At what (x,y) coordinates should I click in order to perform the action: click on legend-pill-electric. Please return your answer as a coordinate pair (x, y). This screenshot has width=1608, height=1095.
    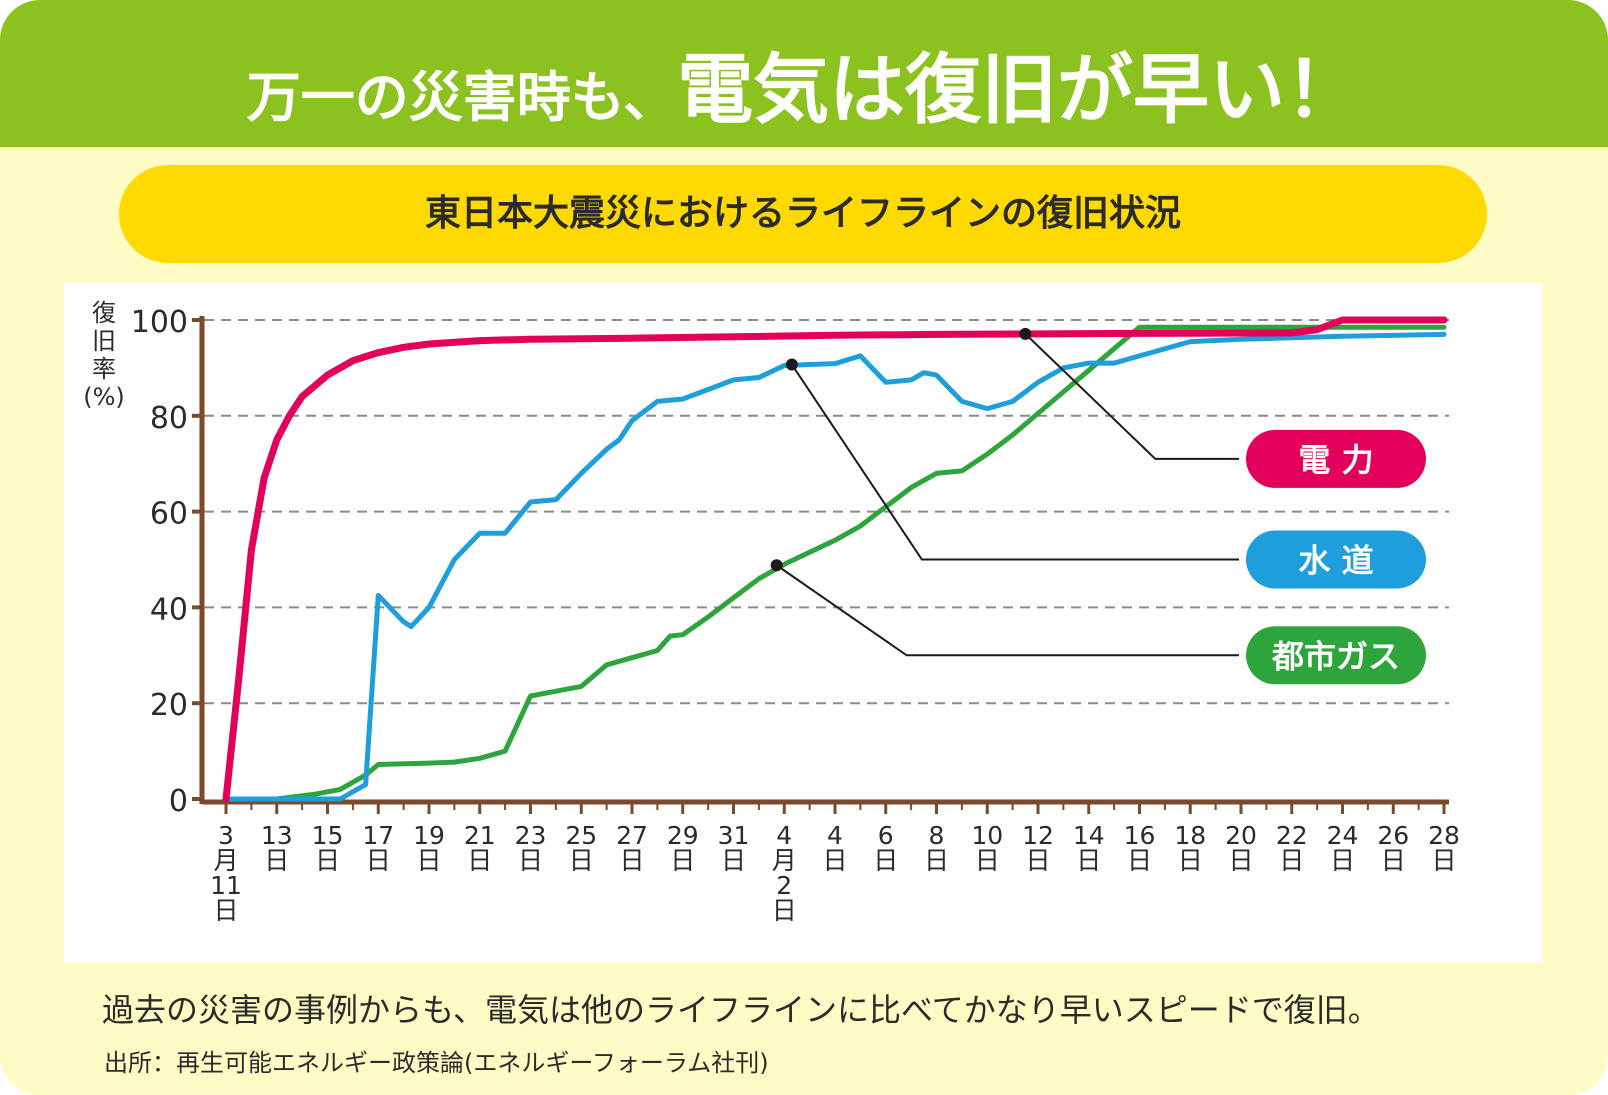
    Looking at the image, I should click on (1336, 458).